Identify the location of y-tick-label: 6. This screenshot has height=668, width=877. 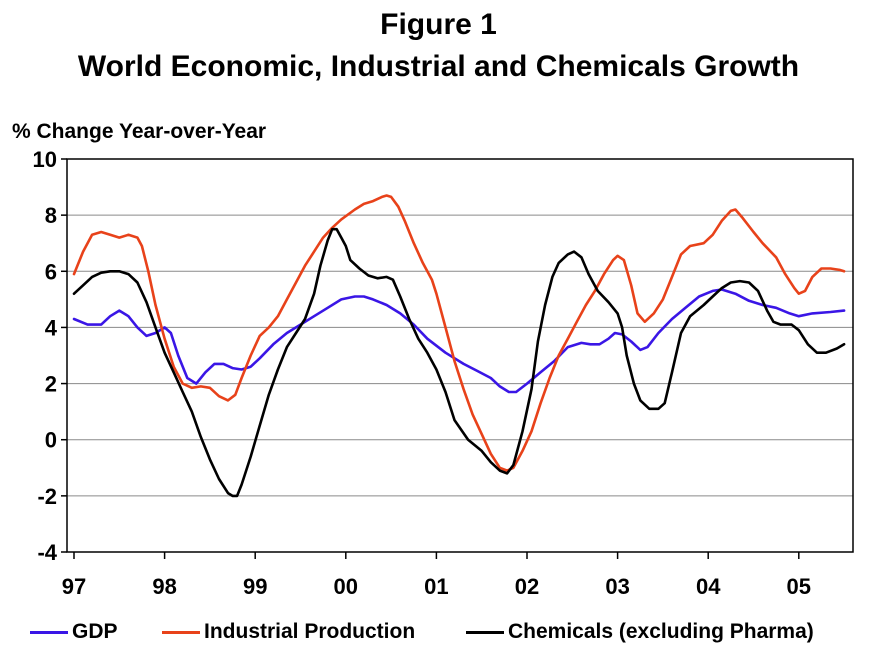
(51, 271).